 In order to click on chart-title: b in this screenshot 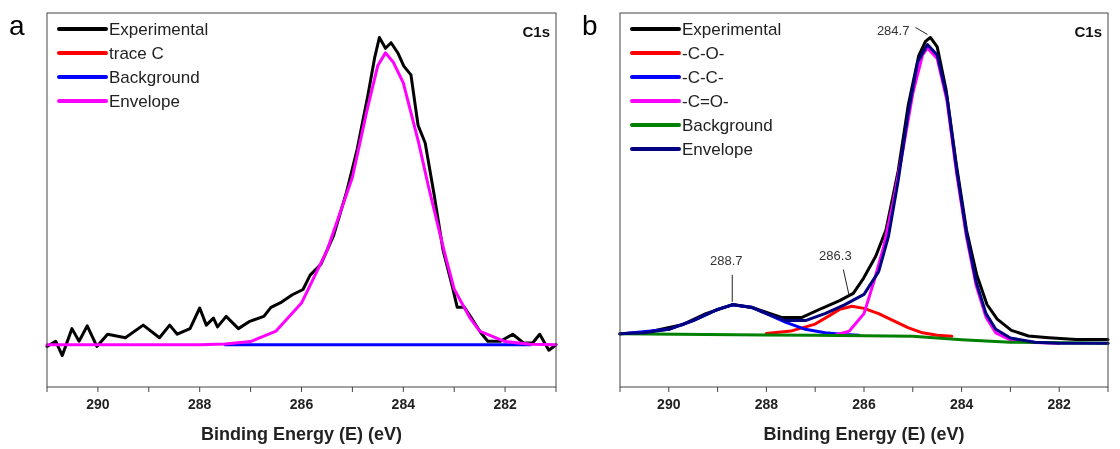, I will do `click(590, 25)`.